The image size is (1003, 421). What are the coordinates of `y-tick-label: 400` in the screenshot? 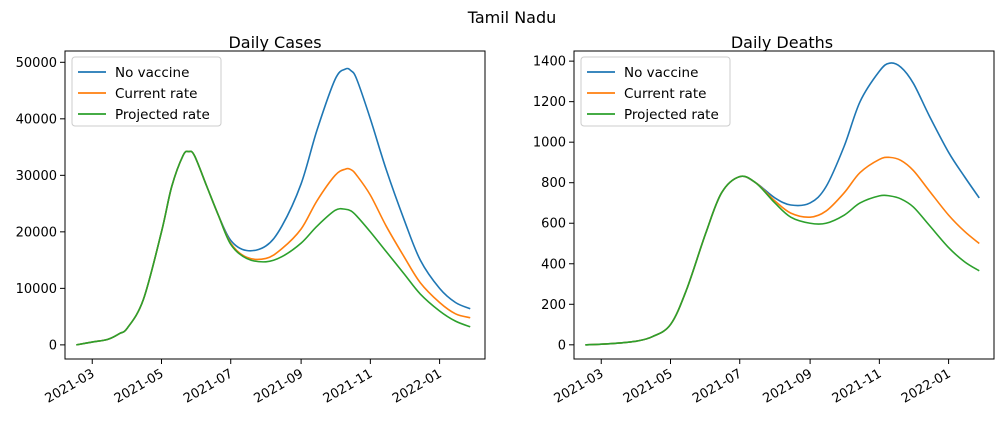 It's located at (553, 264).